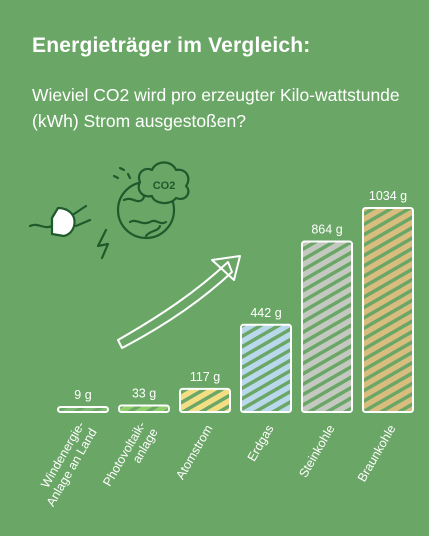  I want to click on value-label-windenergie: 9 g, so click(82, 395).